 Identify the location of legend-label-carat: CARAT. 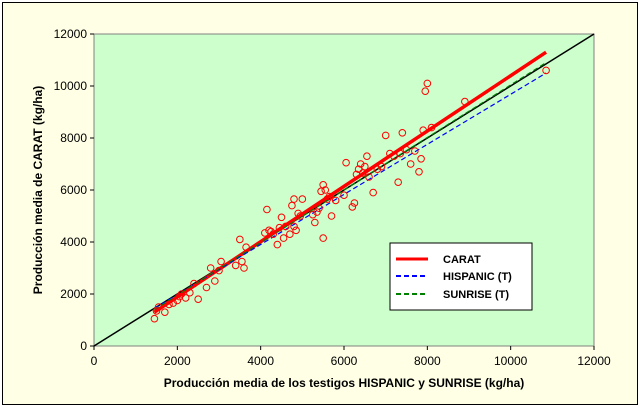
(462, 260).